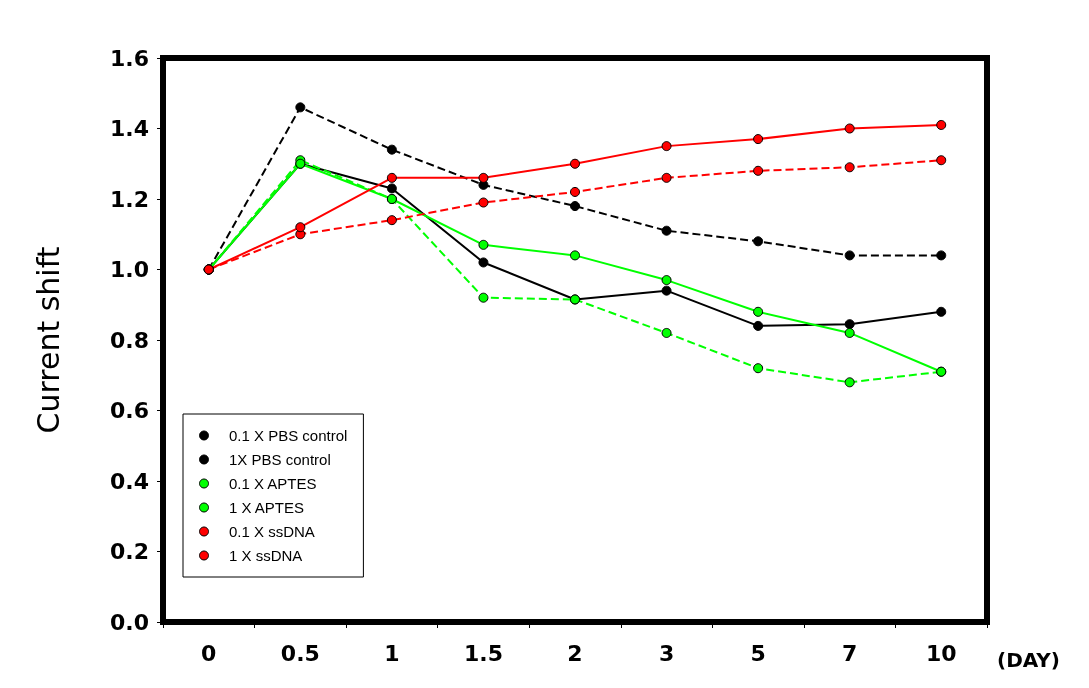 Image resolution: width=1089 pixels, height=688 pixels. What do you see at coordinates (1028, 660) in the screenshot?
I see `x-axis-title: (DAY)` at bounding box center [1028, 660].